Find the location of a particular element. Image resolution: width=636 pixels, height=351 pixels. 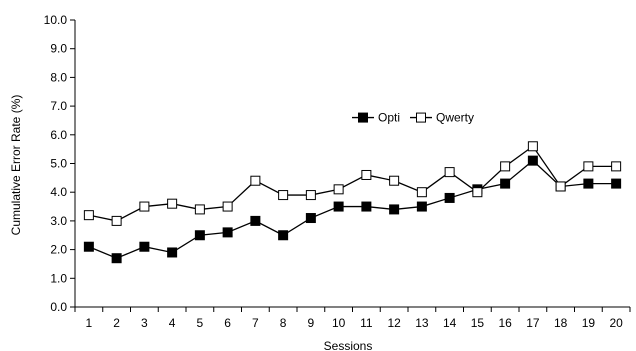

legend: Opti Qwerty is located at coordinates (413, 118).